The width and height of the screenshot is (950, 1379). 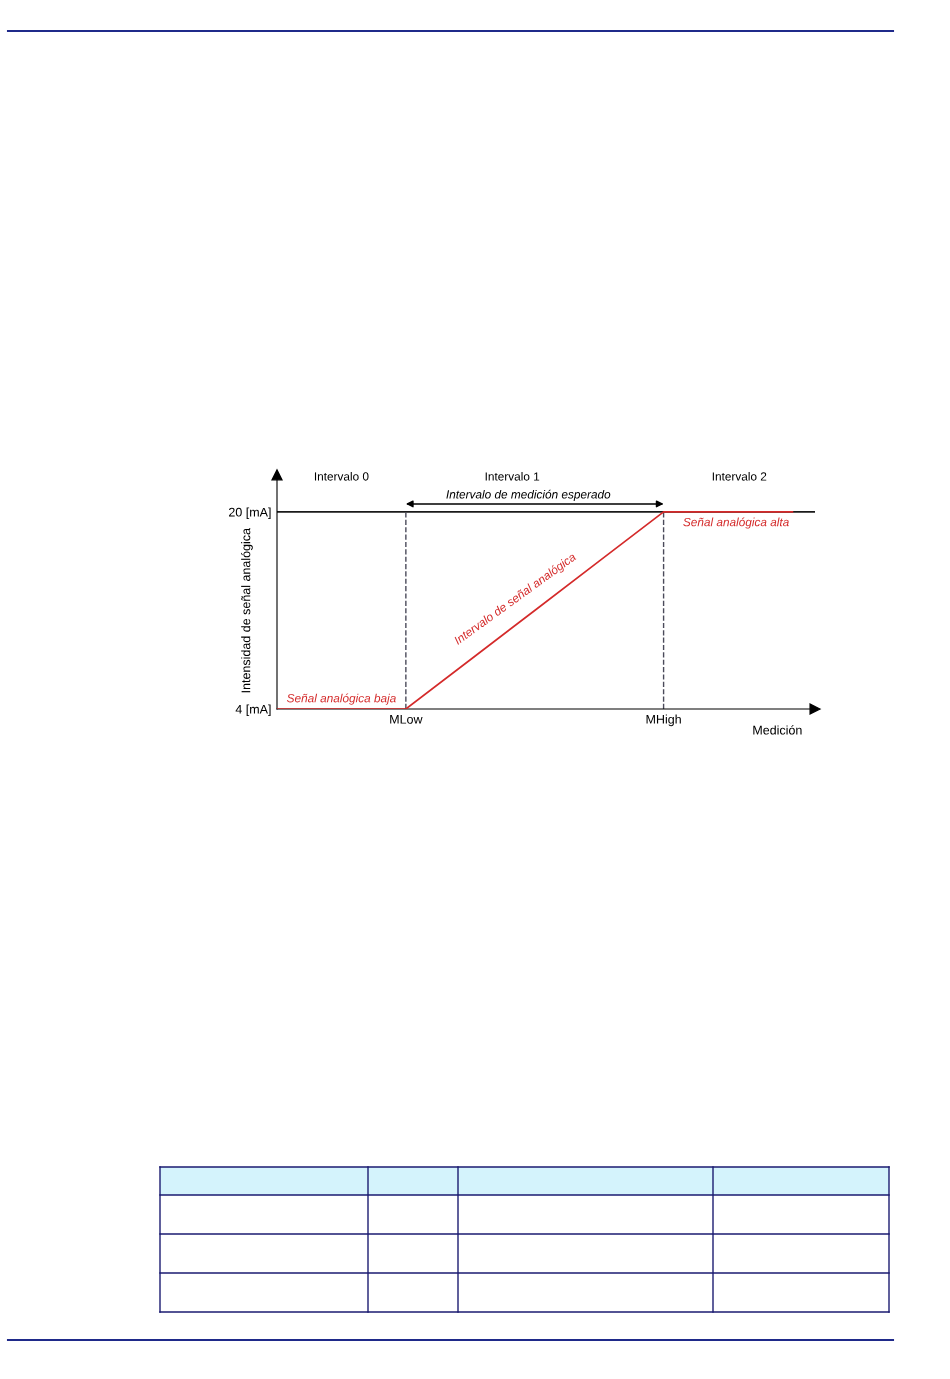 What do you see at coordinates (736, 523) in the screenshot?
I see `annotation: Señal analógica alta` at bounding box center [736, 523].